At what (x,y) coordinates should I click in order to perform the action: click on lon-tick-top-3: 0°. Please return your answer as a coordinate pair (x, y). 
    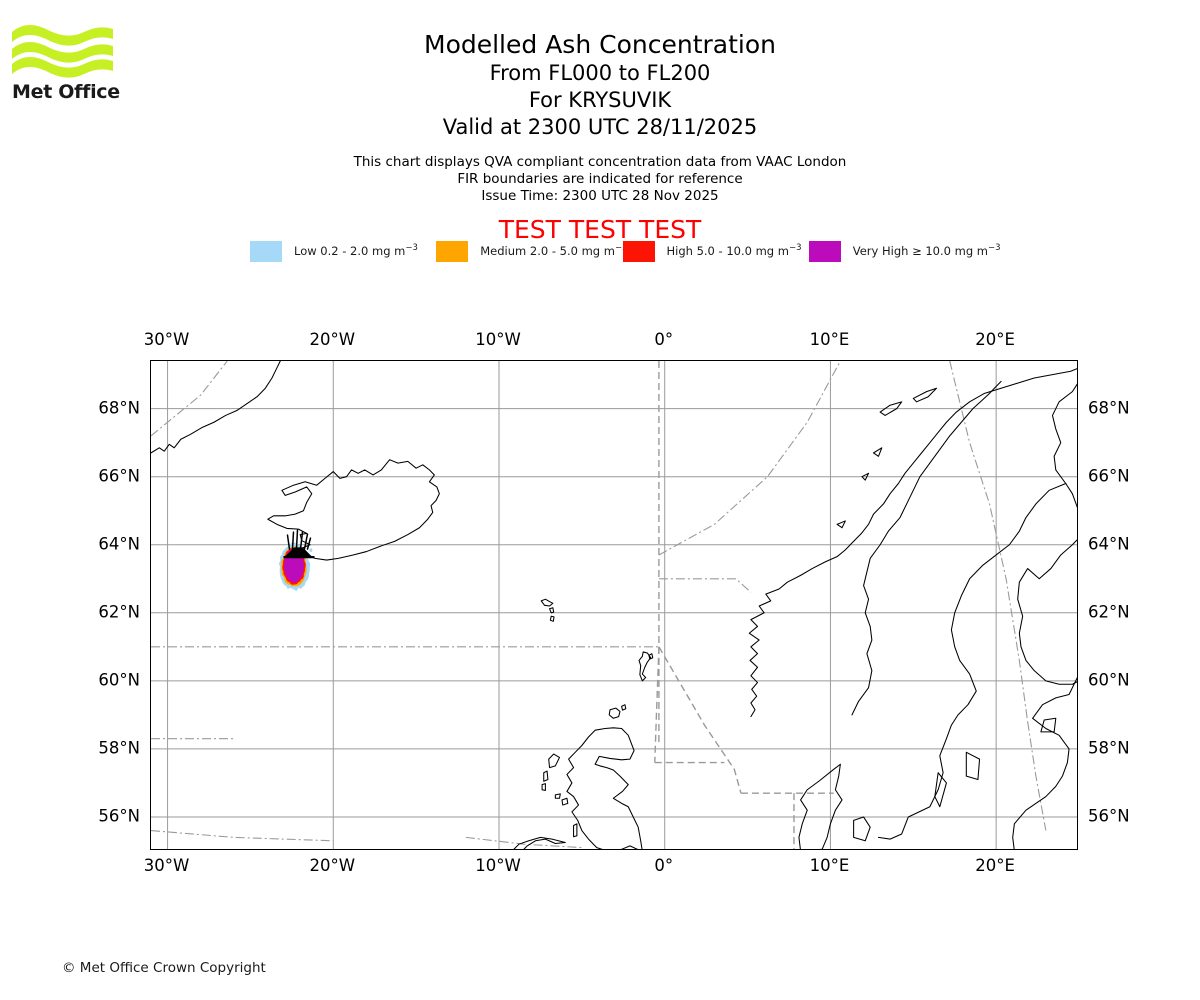
    Looking at the image, I should click on (664, 339).